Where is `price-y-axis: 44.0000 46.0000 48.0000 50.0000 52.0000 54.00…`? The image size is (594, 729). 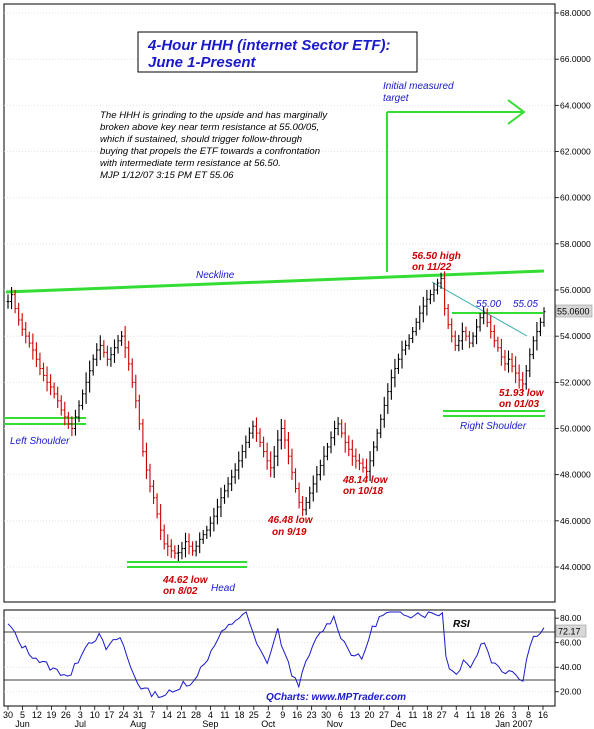
price-y-axis: 44.0000 46.0000 48.0000 50.0000 52.0000 54.00… is located at coordinates (573, 290).